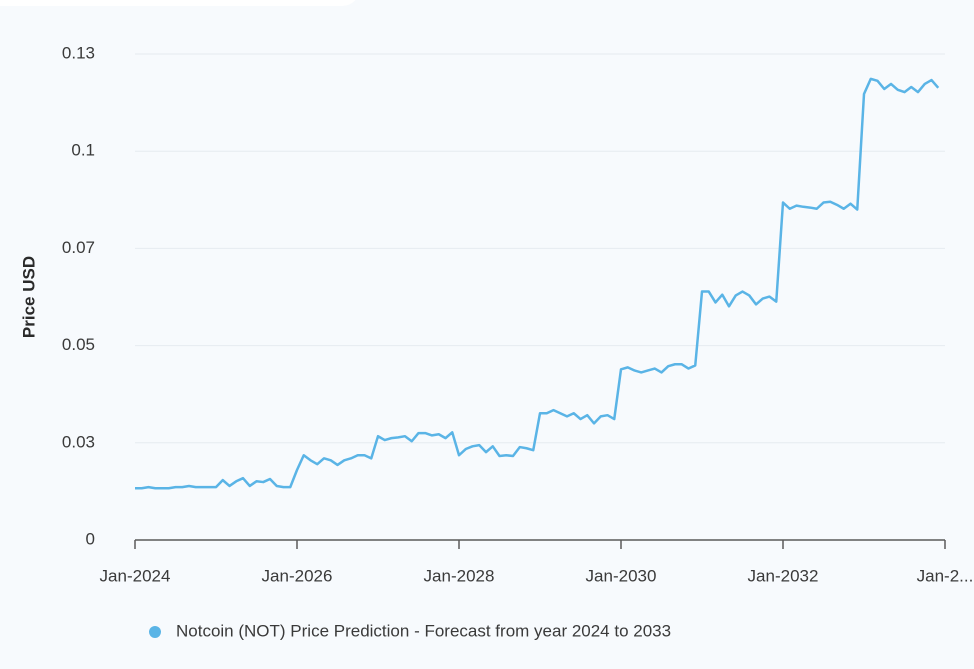  I want to click on y-tick-label: 0.13, so click(78, 52).